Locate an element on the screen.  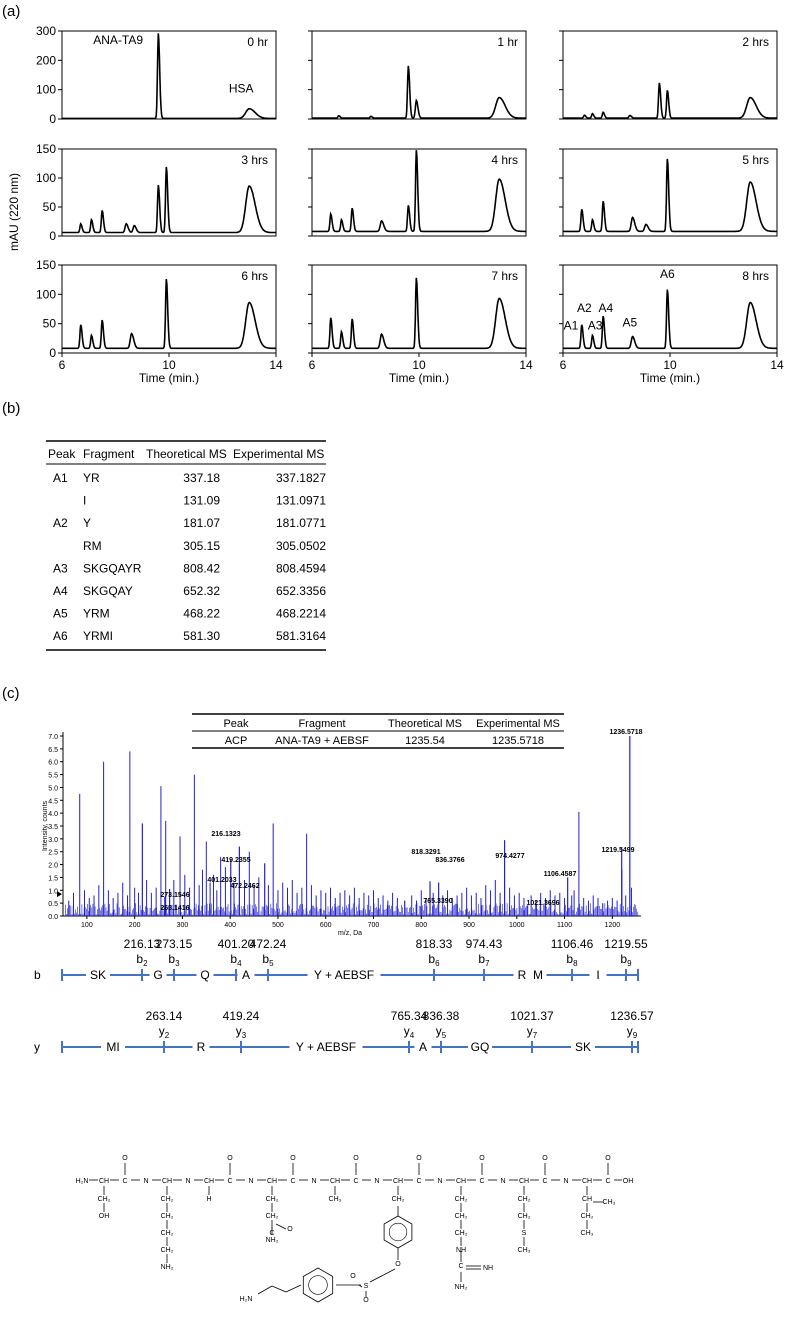
time-label: 0 hr is located at coordinates (257, 42).